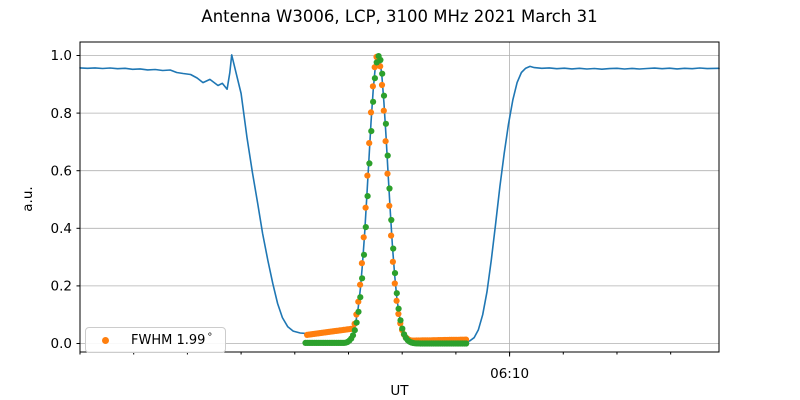 The height and width of the screenshot is (400, 800). Describe the element at coordinates (61, 344) in the screenshot. I see `y-tick-label: 0.0` at that location.